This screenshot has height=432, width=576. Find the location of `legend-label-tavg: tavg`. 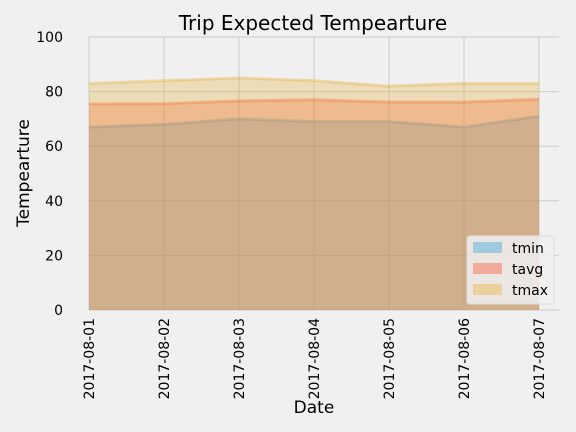

legend-label-tavg: tavg is located at coordinates (527, 270).